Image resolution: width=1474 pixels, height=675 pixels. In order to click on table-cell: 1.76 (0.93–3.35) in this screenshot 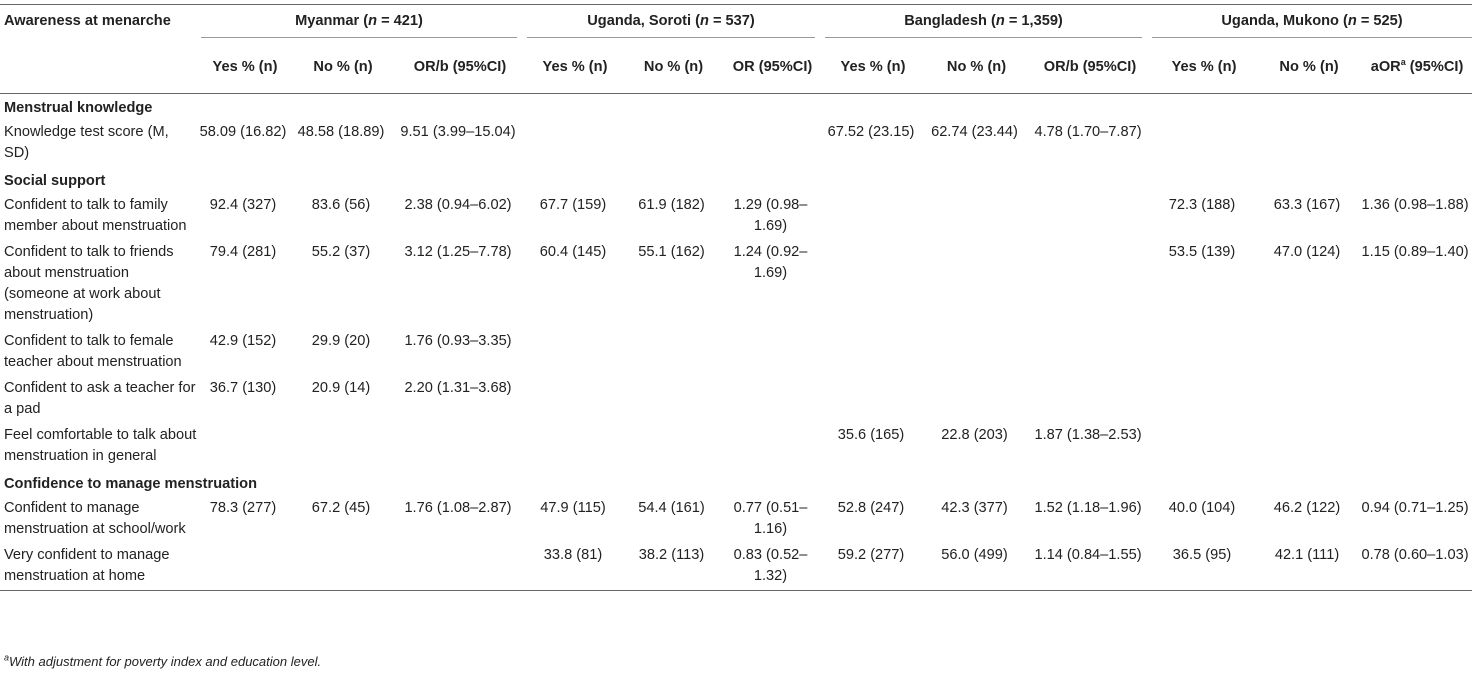, I will do `click(458, 341)`.